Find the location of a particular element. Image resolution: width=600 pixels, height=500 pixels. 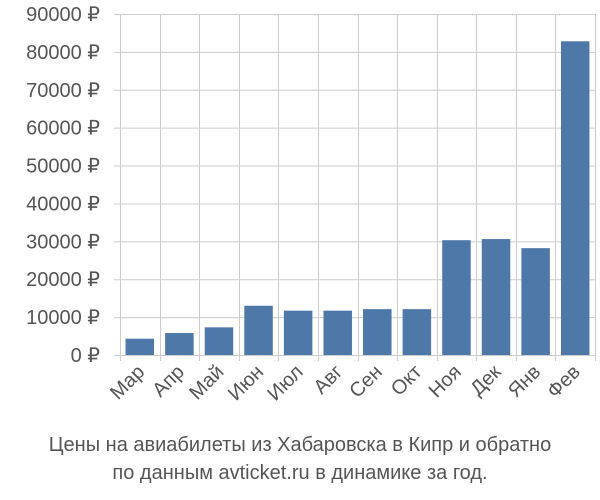

x-tick-label: Авг is located at coordinates (329, 380).